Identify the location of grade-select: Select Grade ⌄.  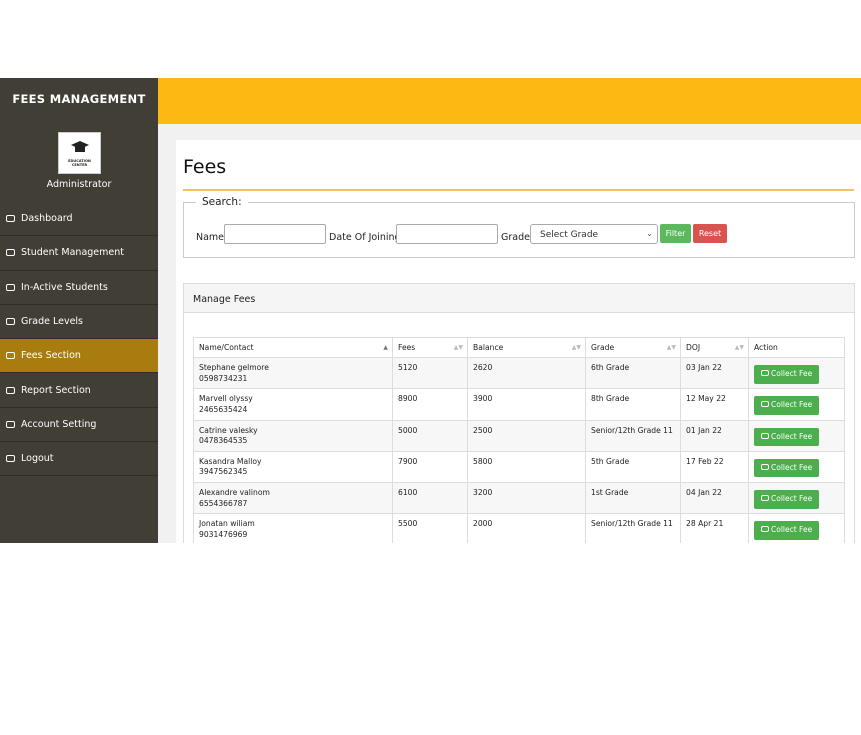
(594, 234).